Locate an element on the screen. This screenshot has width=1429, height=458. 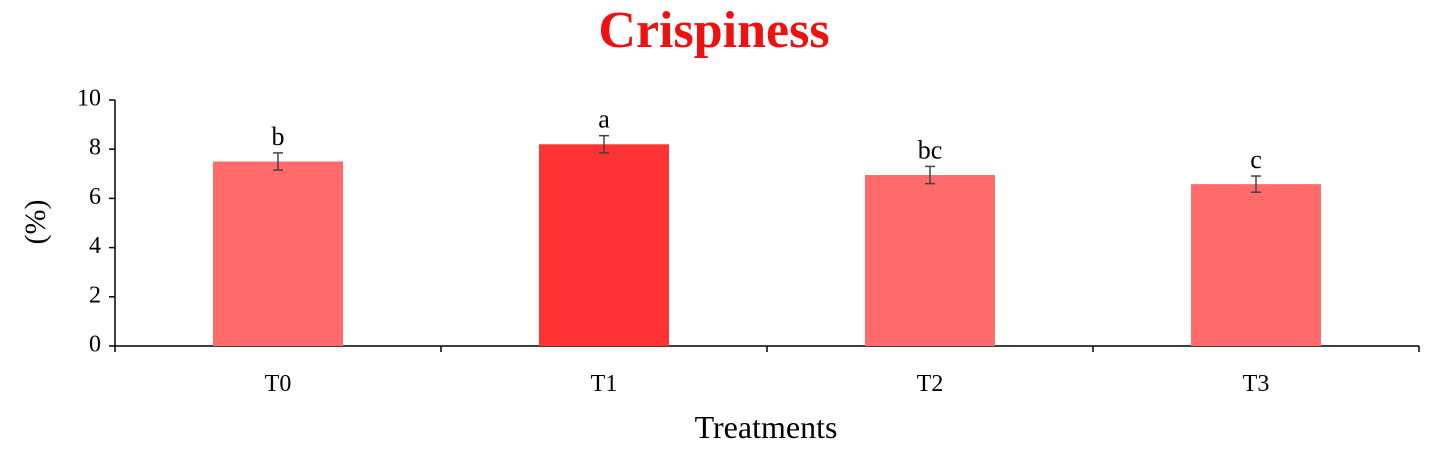
chart-title: Crispiness is located at coordinates (713, 30).